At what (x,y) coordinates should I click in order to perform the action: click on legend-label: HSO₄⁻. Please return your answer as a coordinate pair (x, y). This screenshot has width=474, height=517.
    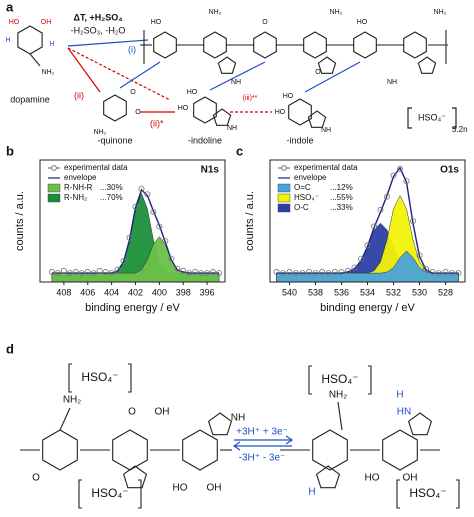
    Looking at the image, I should click on (306, 197).